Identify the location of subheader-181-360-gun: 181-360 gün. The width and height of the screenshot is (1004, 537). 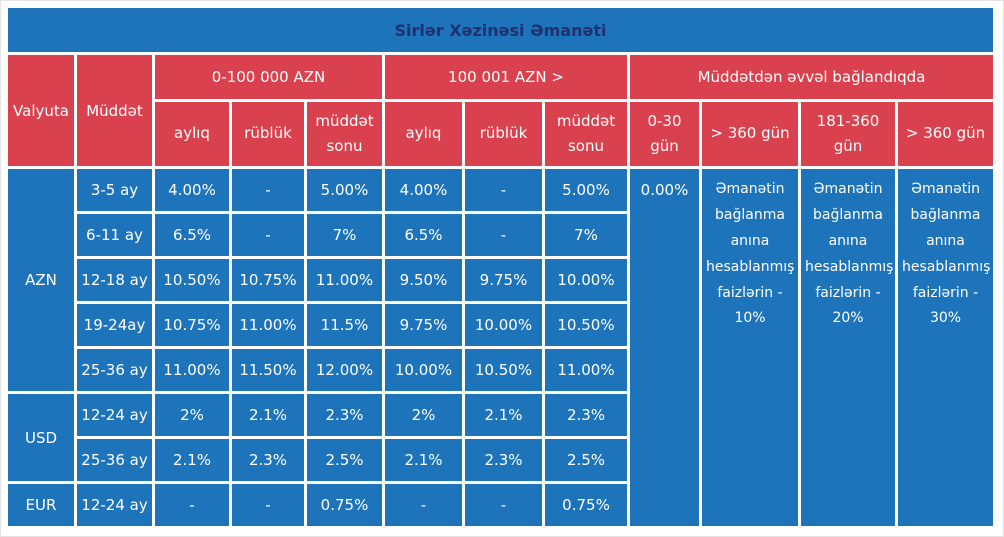
(848, 134).